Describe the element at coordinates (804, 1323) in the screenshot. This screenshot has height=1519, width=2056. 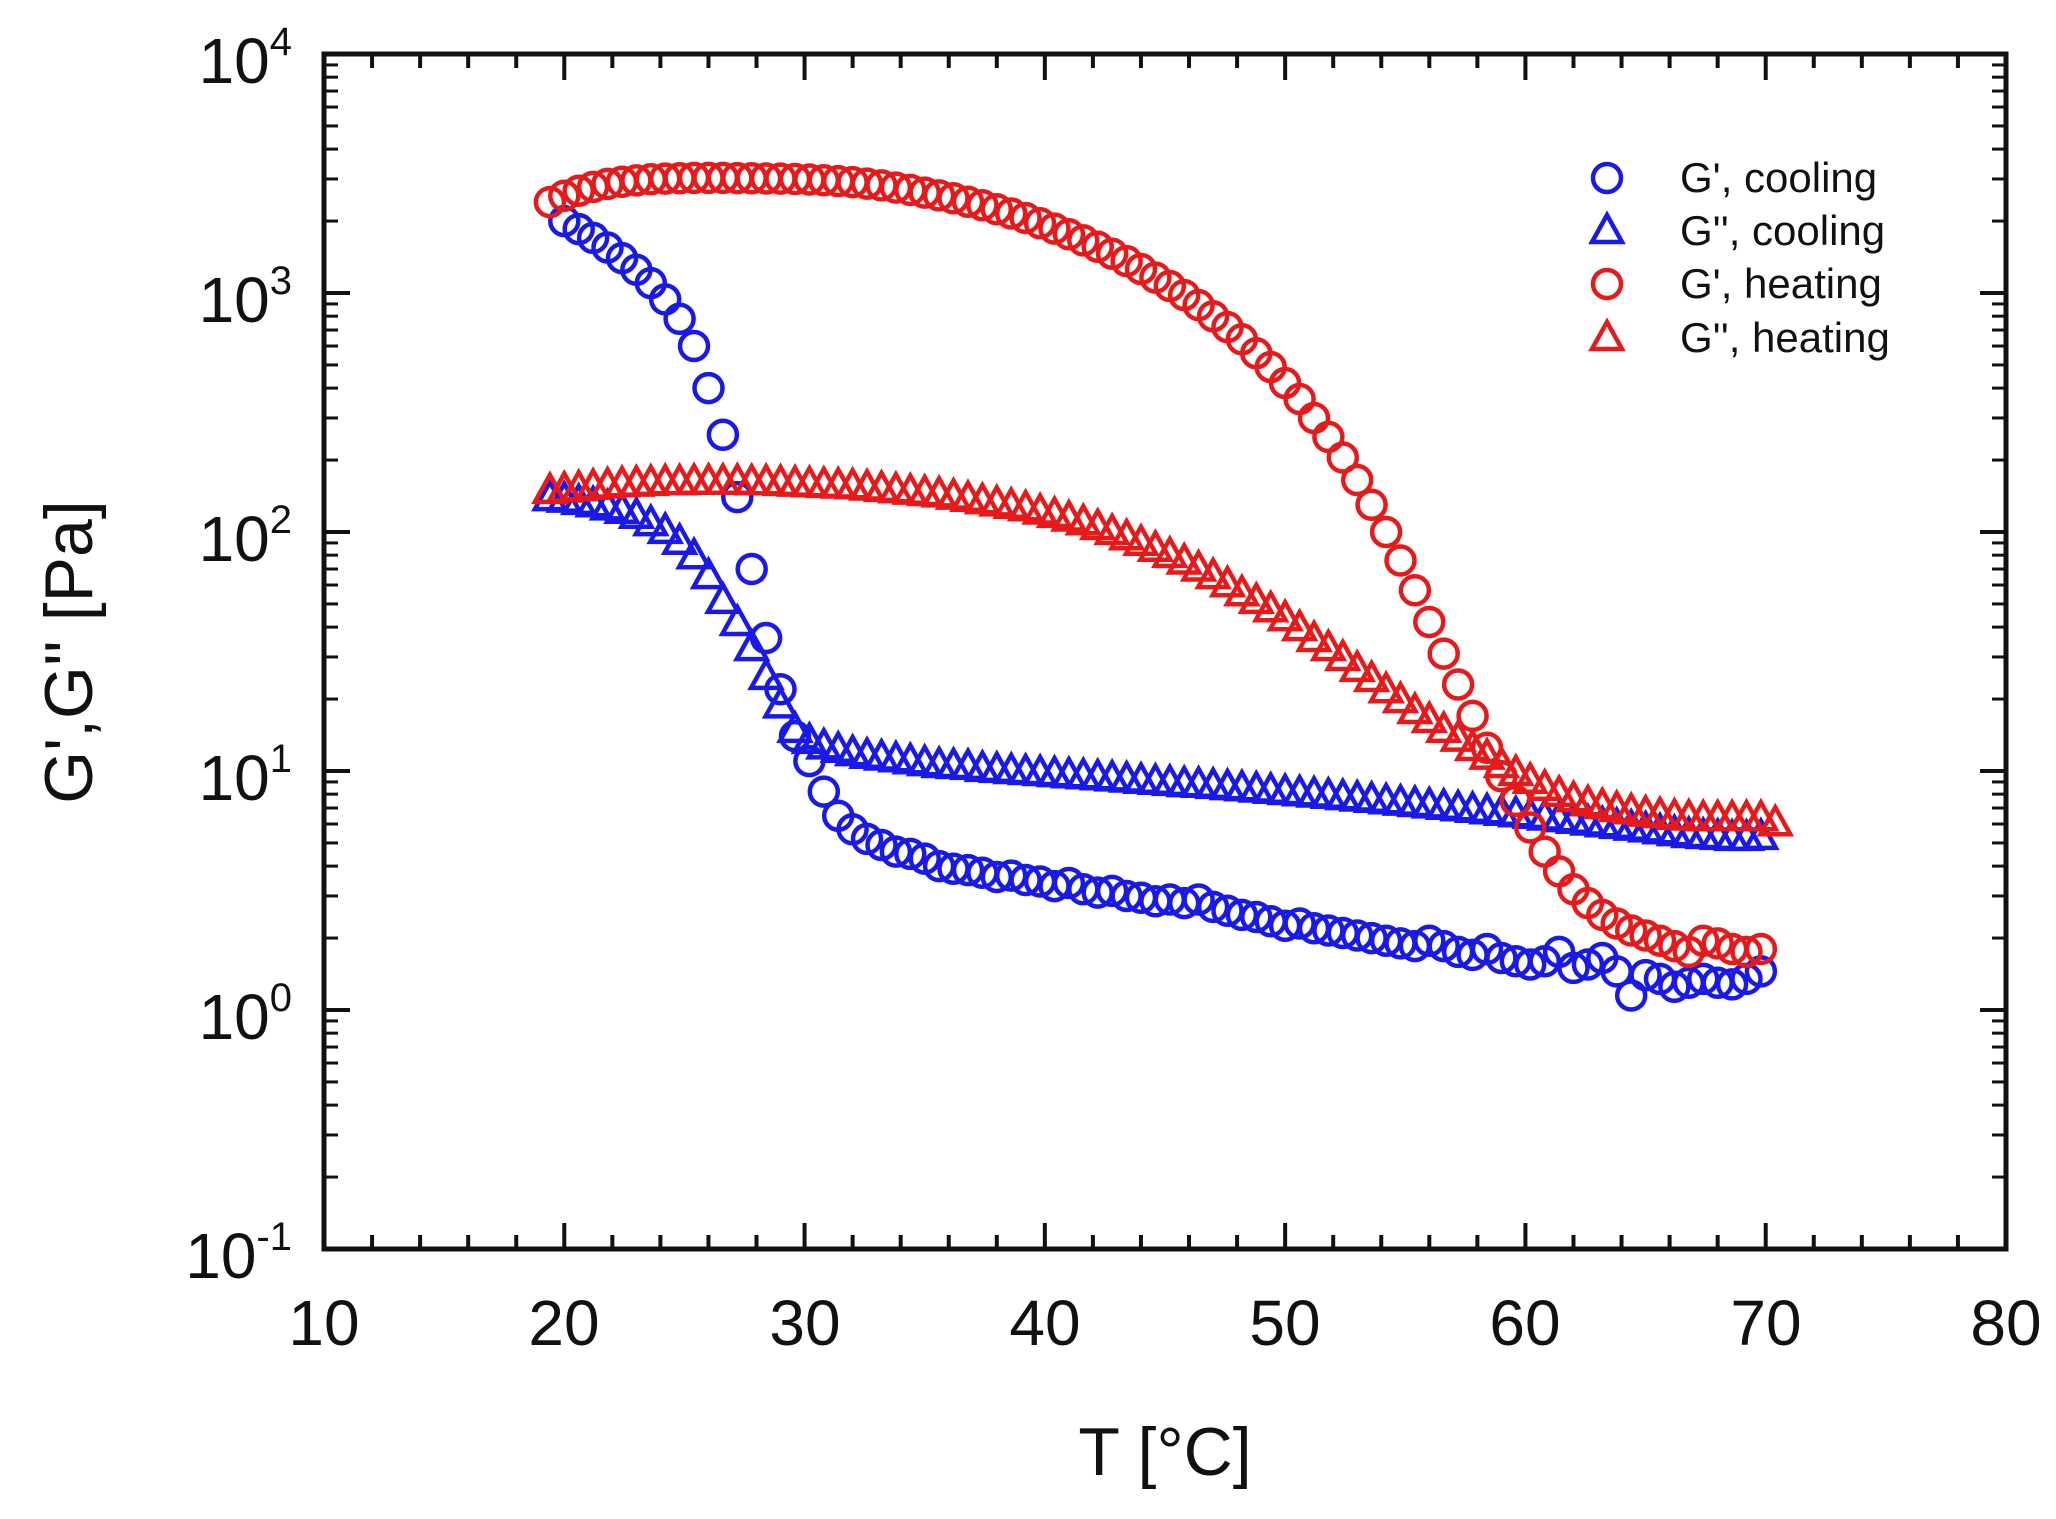
I see `x-tick-label-30: 30` at that location.